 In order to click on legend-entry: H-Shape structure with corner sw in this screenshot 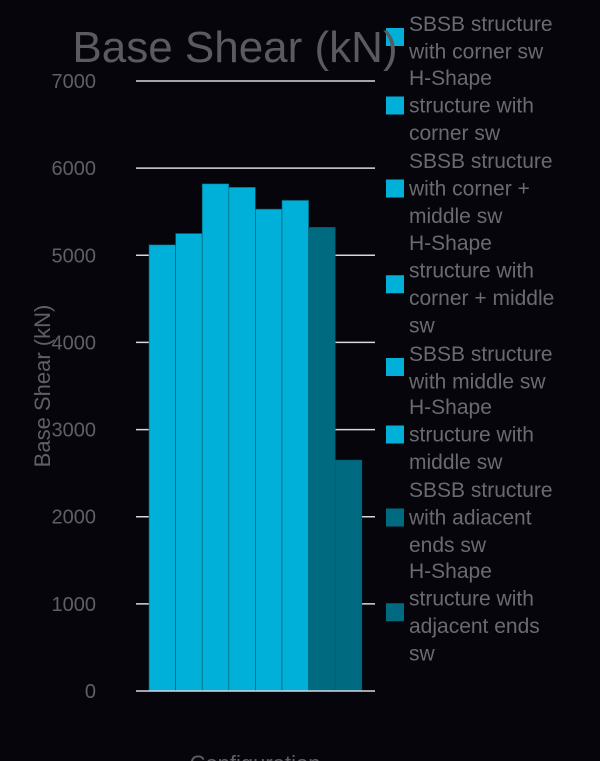, I will do `click(471, 106)`.